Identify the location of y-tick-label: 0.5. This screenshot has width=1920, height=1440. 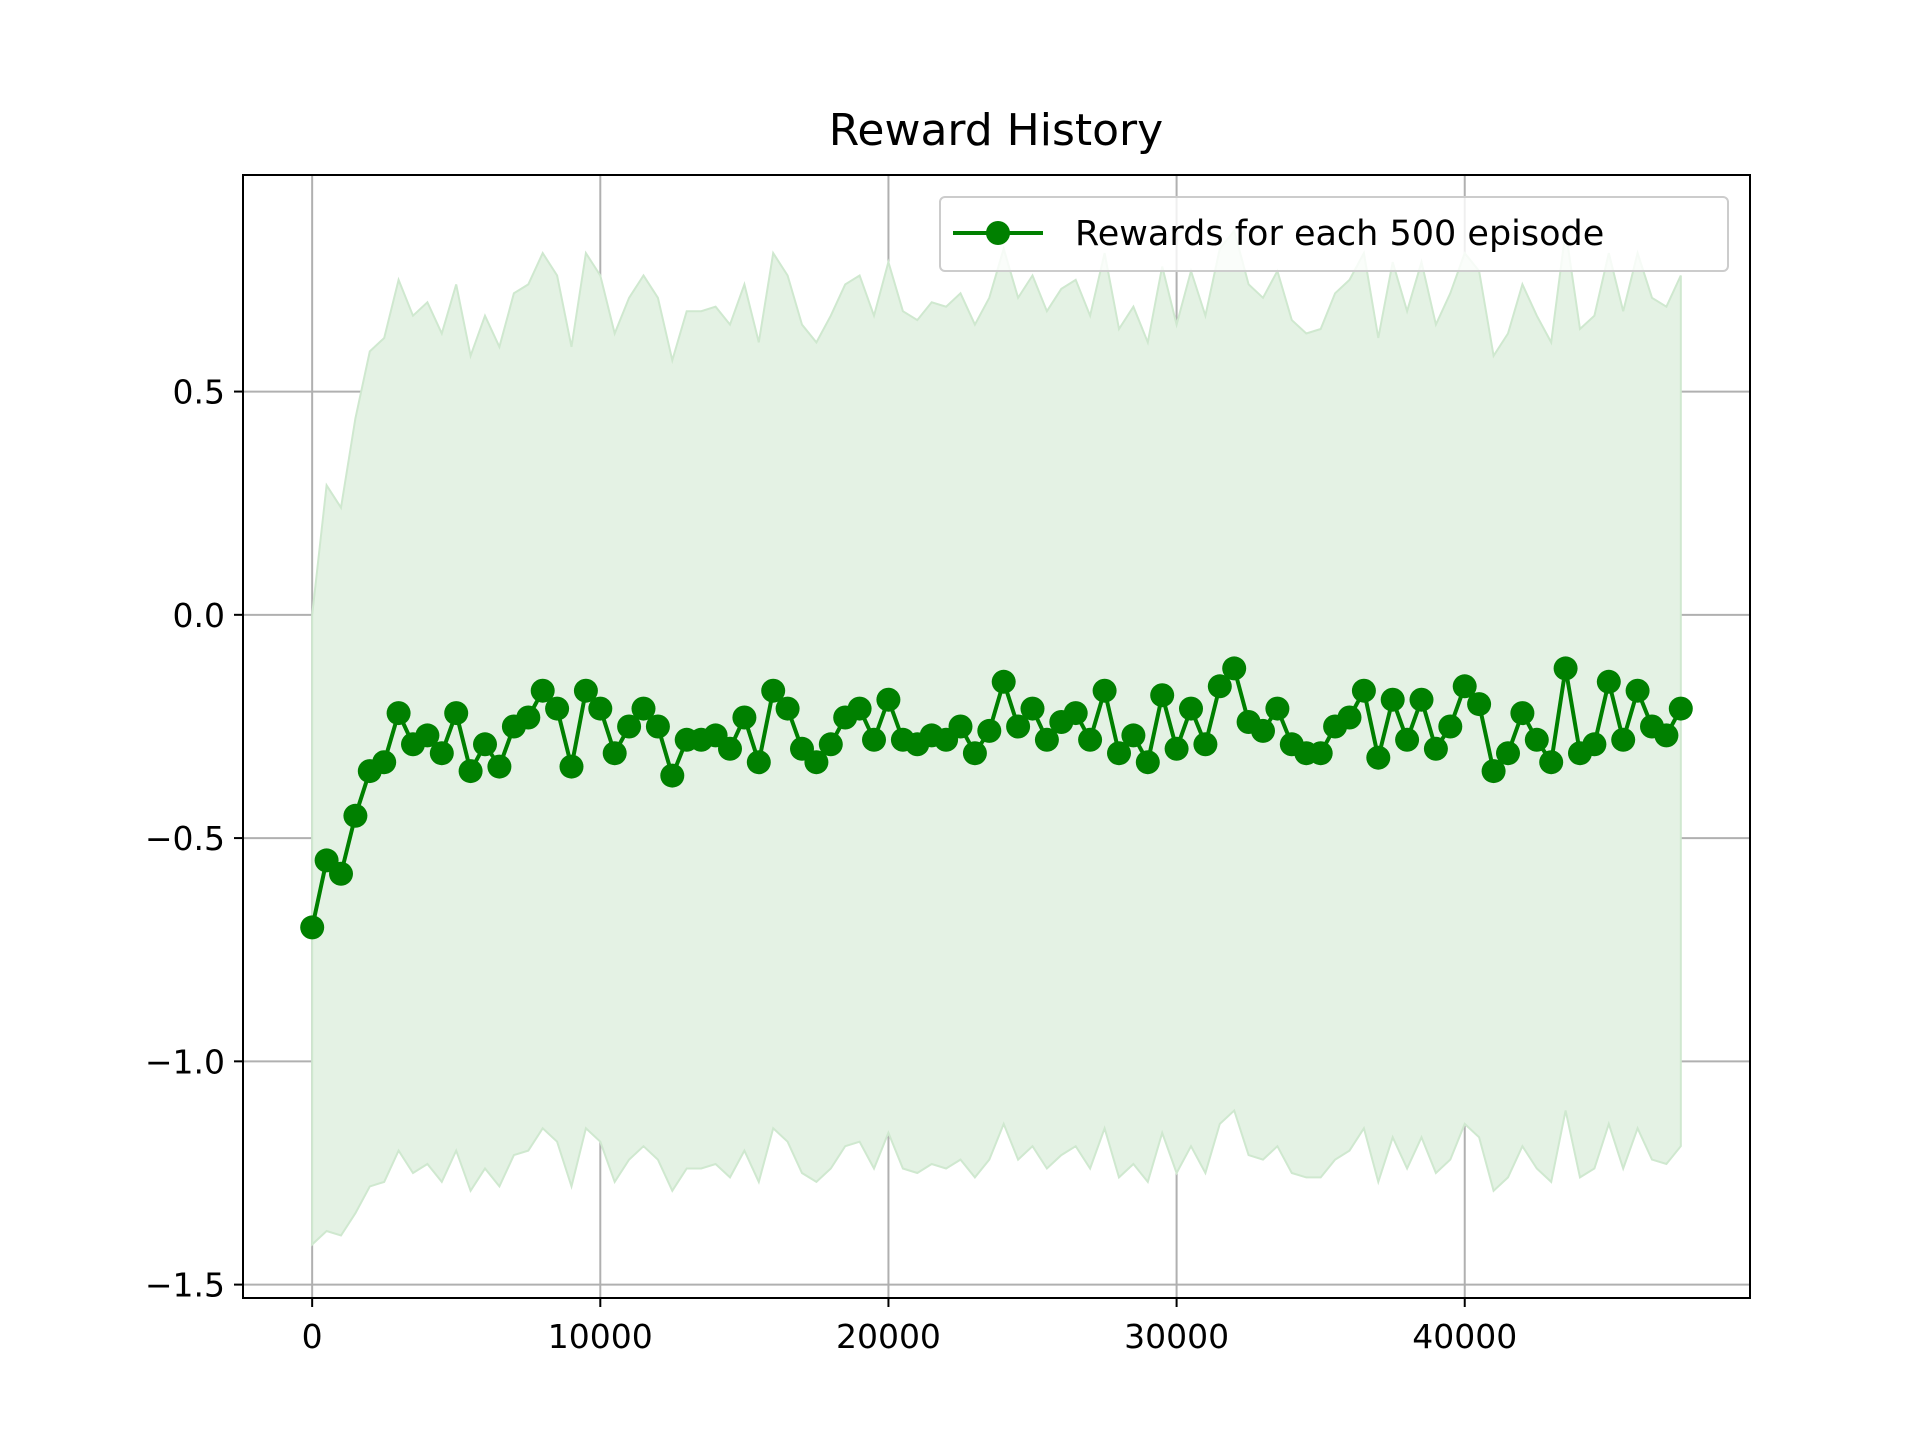
(199, 392).